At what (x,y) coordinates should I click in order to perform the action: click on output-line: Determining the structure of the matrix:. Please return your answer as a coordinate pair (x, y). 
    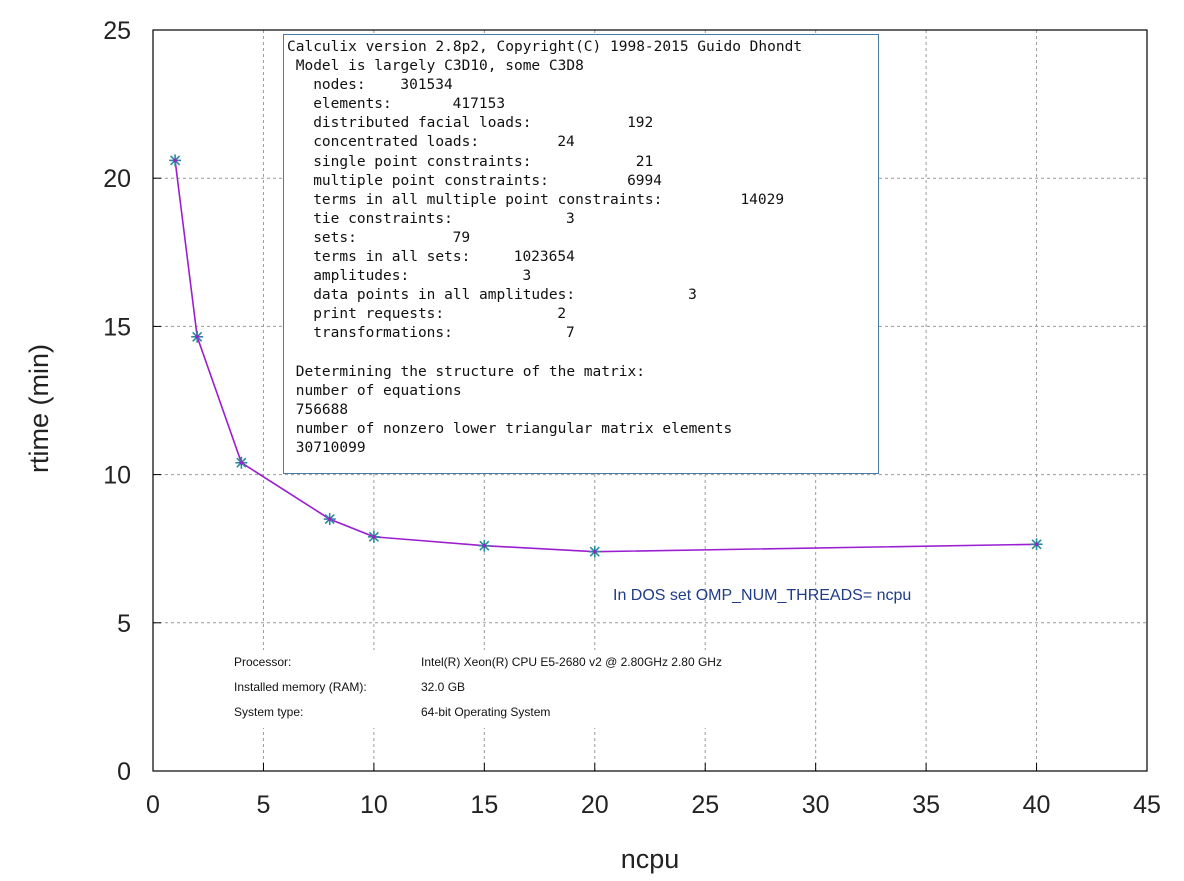
    Looking at the image, I should click on (582, 372).